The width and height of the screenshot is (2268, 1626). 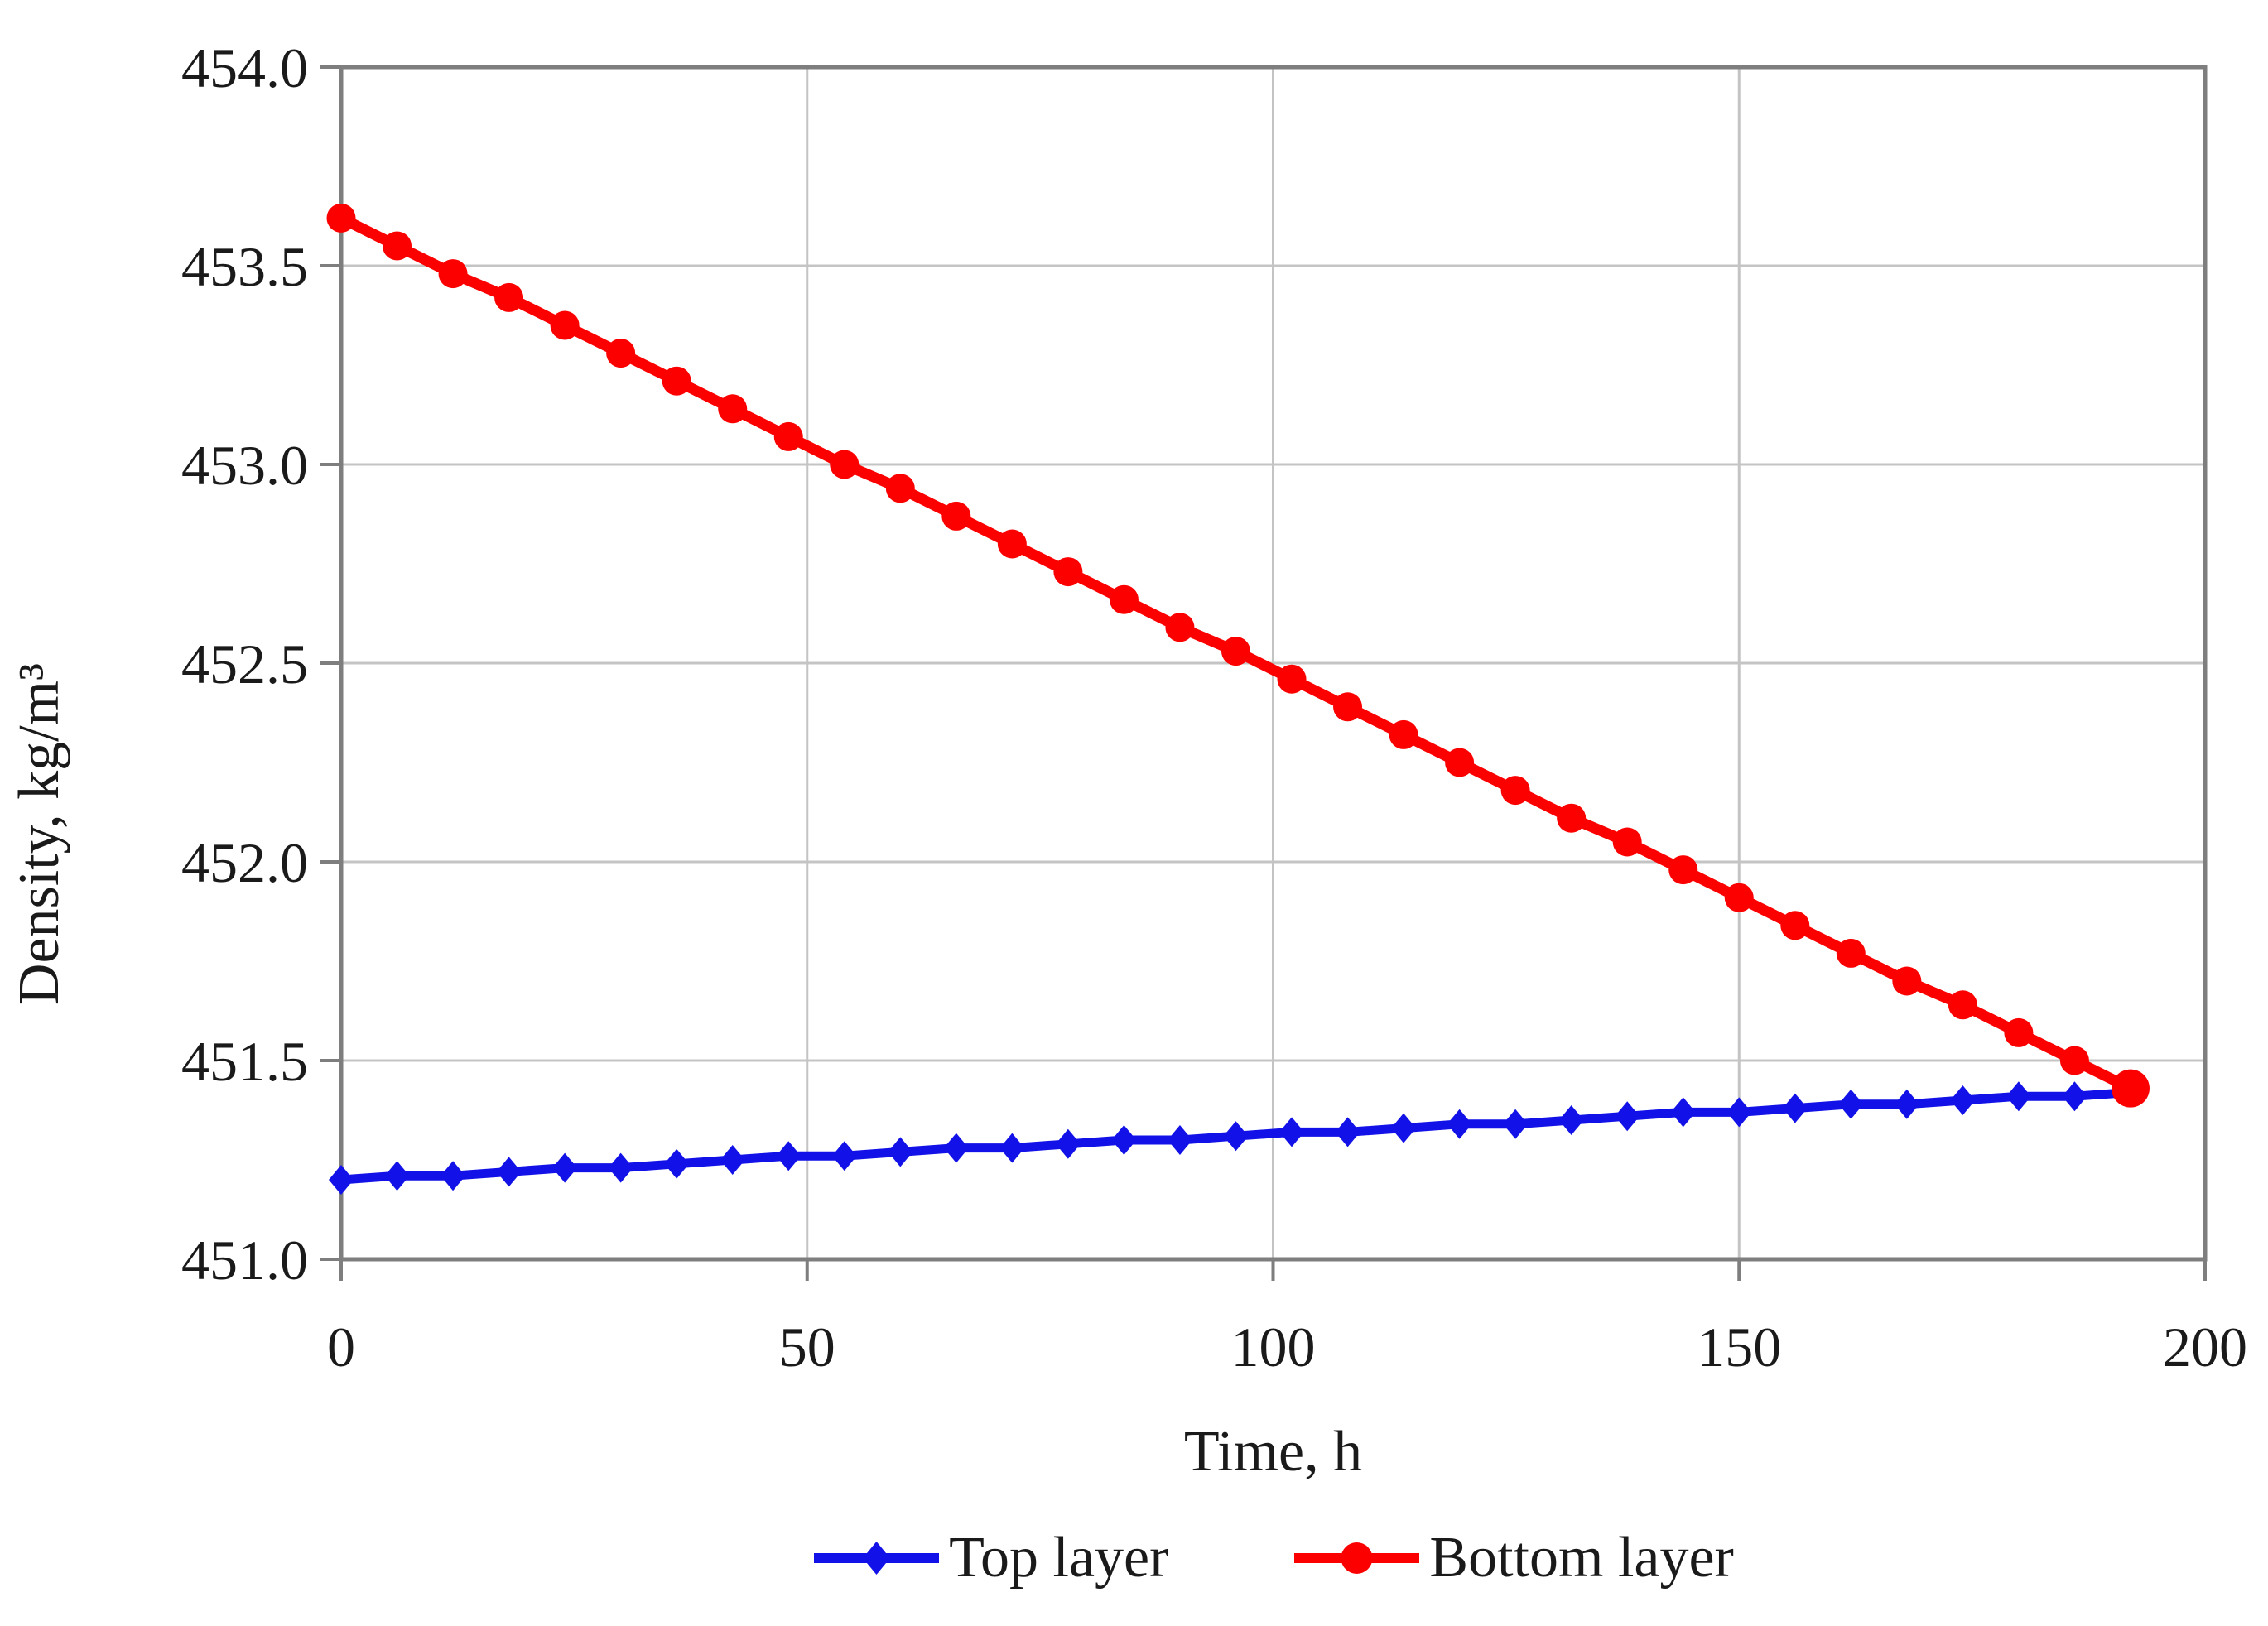 What do you see at coordinates (1739, 1347) in the screenshot?
I see `x-tick-label: 150` at bounding box center [1739, 1347].